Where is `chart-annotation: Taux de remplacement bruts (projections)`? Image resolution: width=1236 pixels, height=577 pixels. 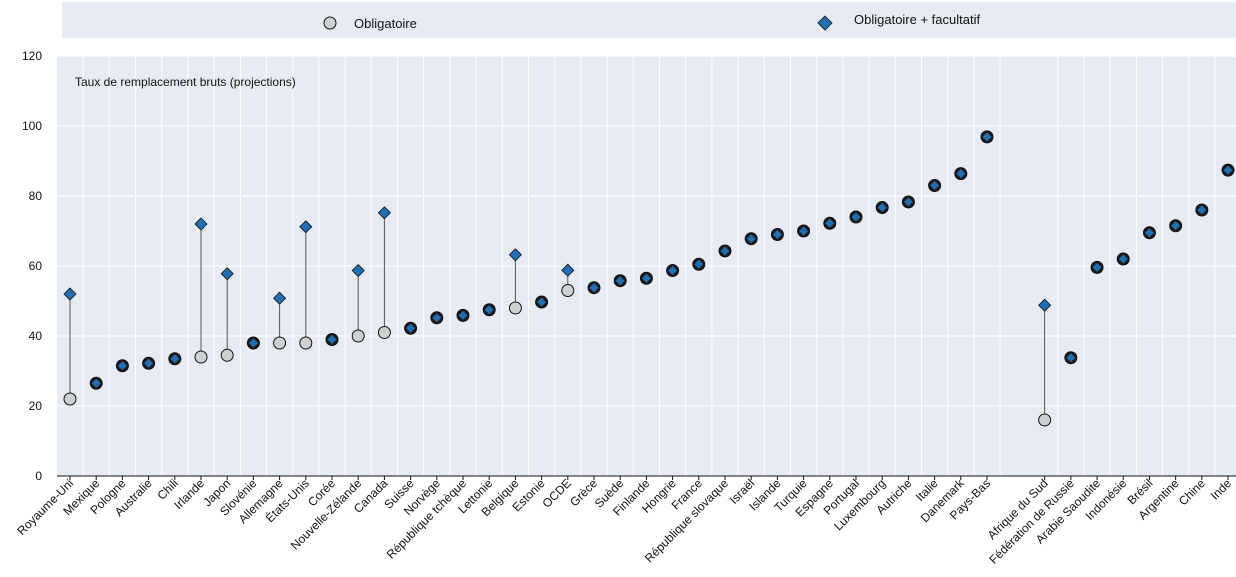
chart-annotation: Taux de remplacement bruts (projections) is located at coordinates (185, 82).